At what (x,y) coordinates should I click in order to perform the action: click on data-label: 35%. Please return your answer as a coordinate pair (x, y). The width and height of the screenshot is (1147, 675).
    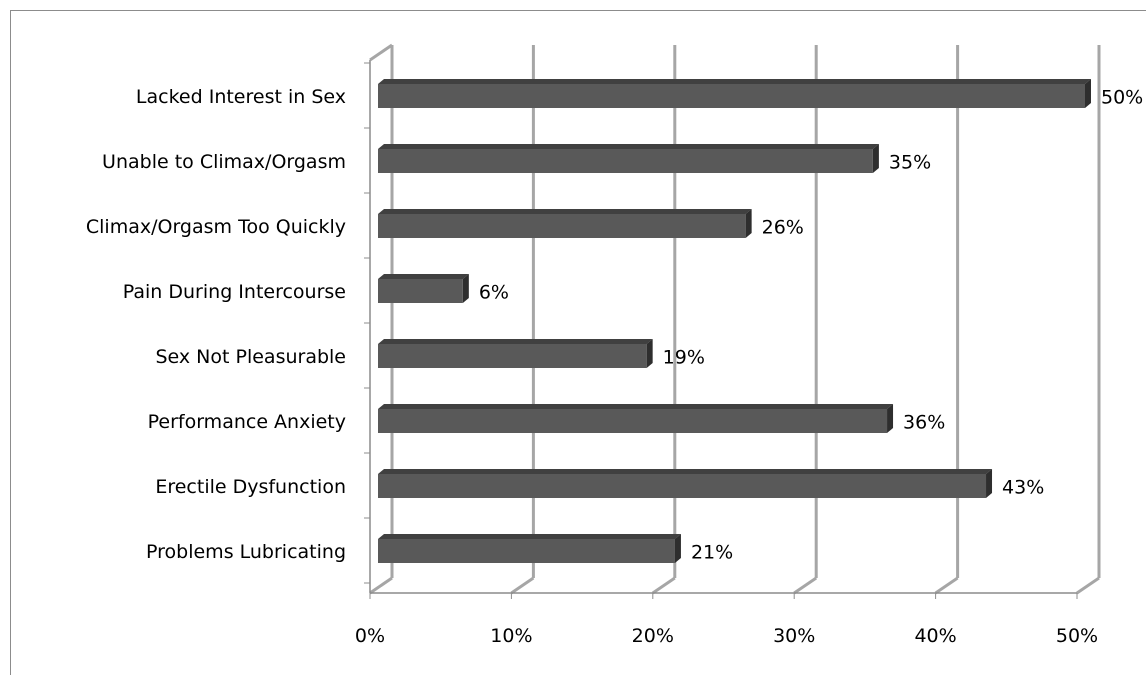
    Looking at the image, I should click on (910, 163).